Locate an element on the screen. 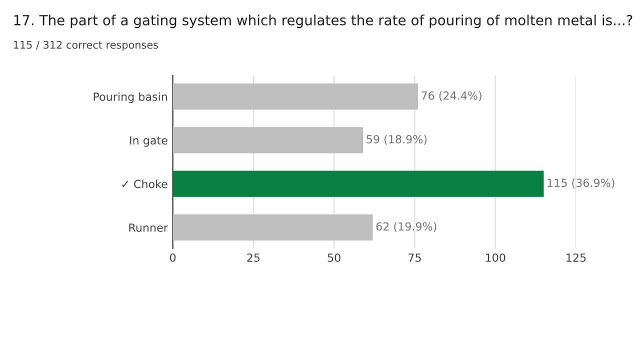 This screenshot has width=640, height=360. x-tick-label: 75 is located at coordinates (414, 258).